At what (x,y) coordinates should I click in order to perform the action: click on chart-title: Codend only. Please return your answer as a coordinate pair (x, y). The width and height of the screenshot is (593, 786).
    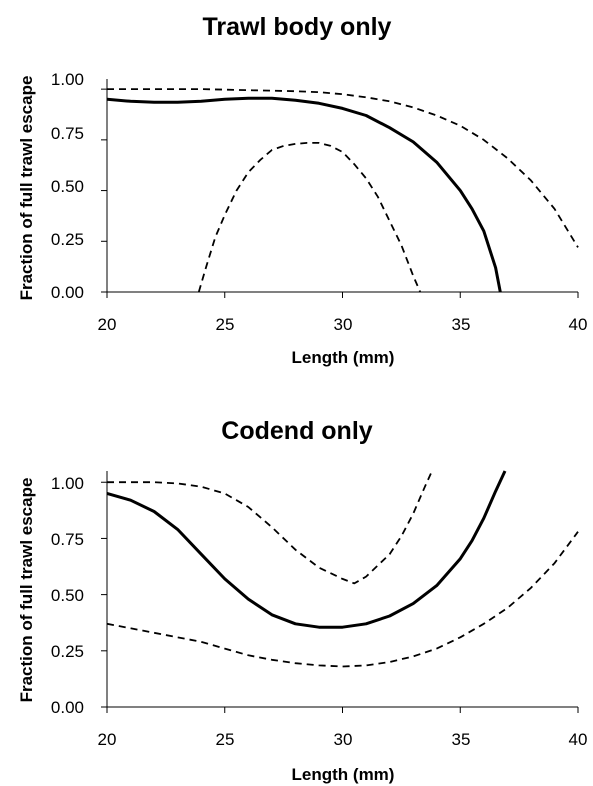
    Looking at the image, I should click on (296, 431).